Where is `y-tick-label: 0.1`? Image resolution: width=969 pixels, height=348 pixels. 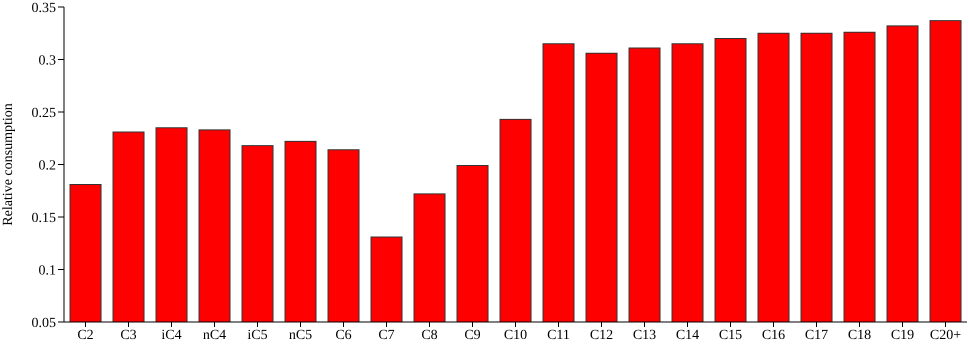 y-tick-label: 0.1 is located at coordinates (47, 270).